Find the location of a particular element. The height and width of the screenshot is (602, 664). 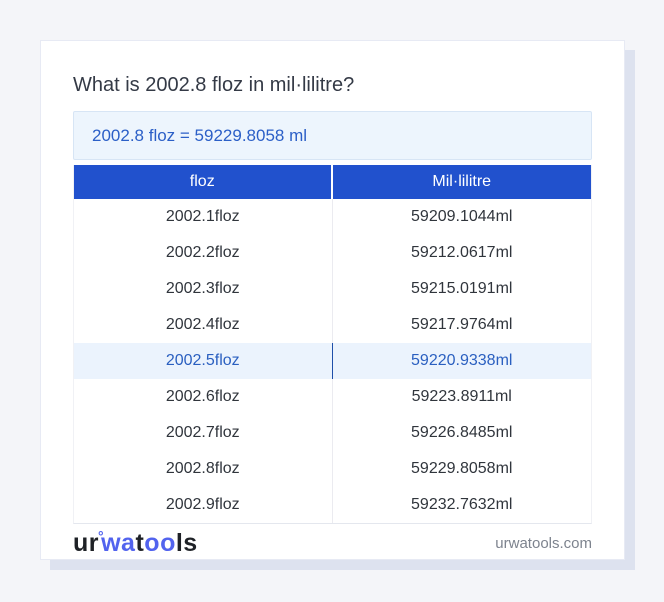

logo-text-dark-1: ur is located at coordinates (86, 542).